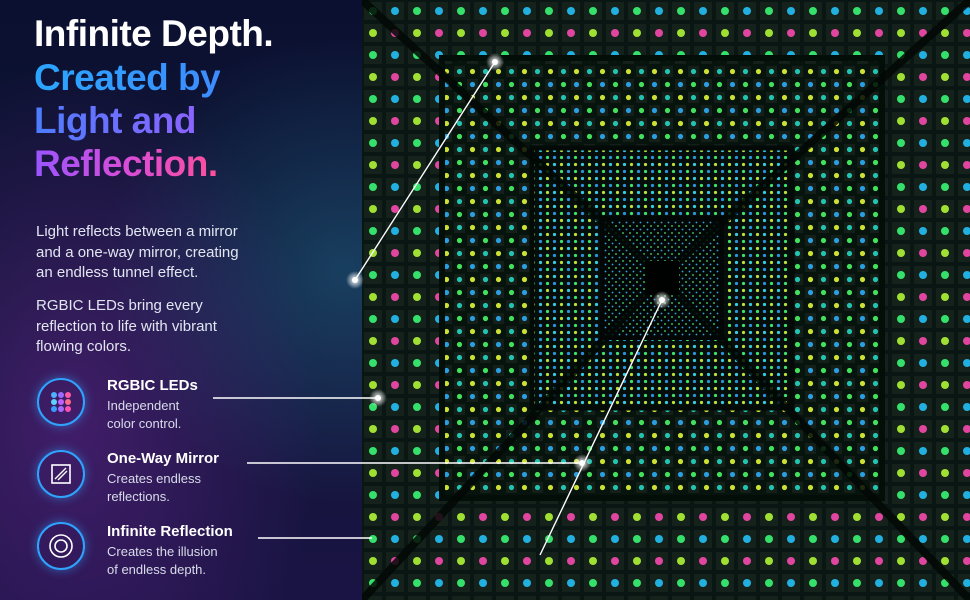 The image size is (970, 600). I want to click on line: RGBIC LEDs bring every, so click(119, 305).